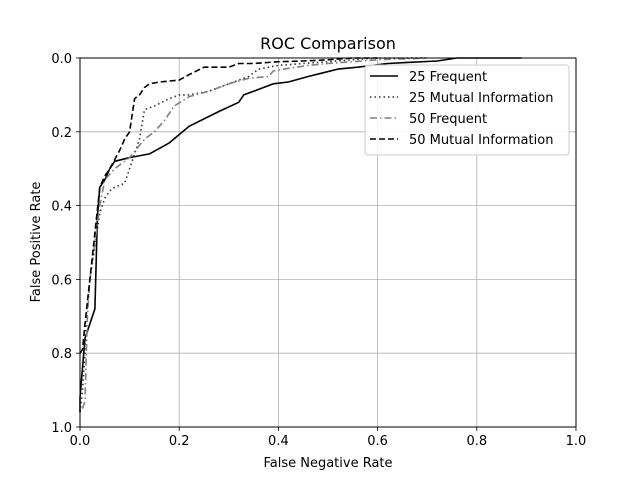  Describe the element at coordinates (61, 207) in the screenshot. I see `y-tick-label: 0.4` at that location.